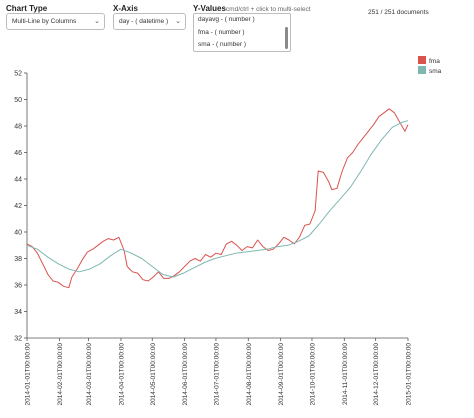  What do you see at coordinates (216, 374) in the screenshot?
I see `x-tick-label: 2014-07-01T00:00:00` at bounding box center [216, 374].